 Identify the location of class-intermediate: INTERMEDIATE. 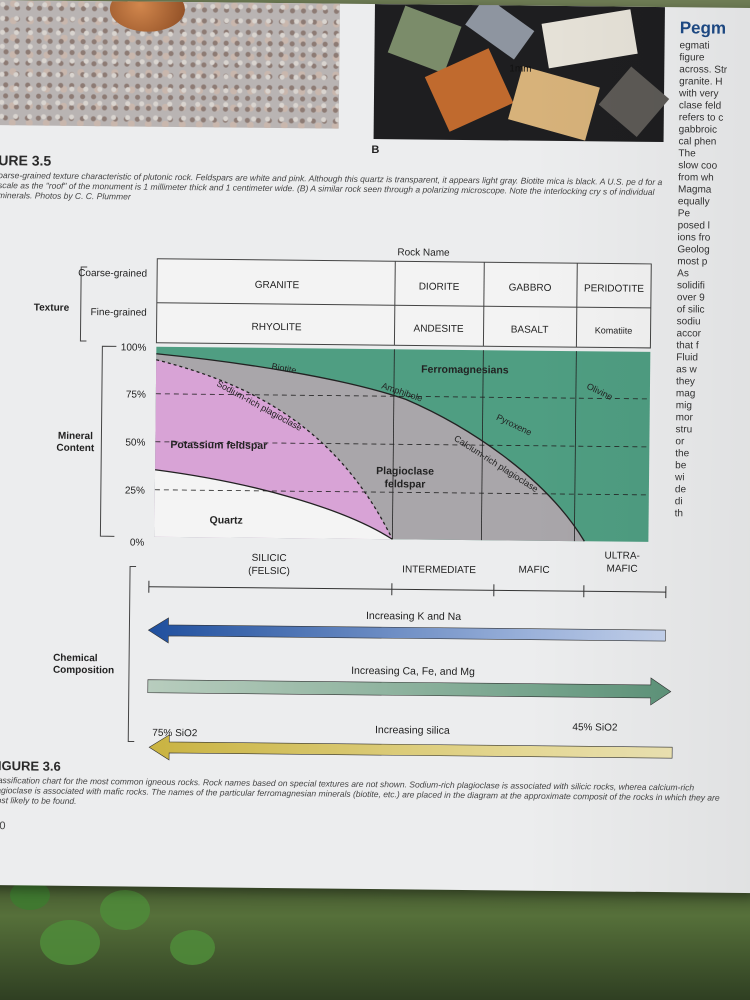
(439, 570).